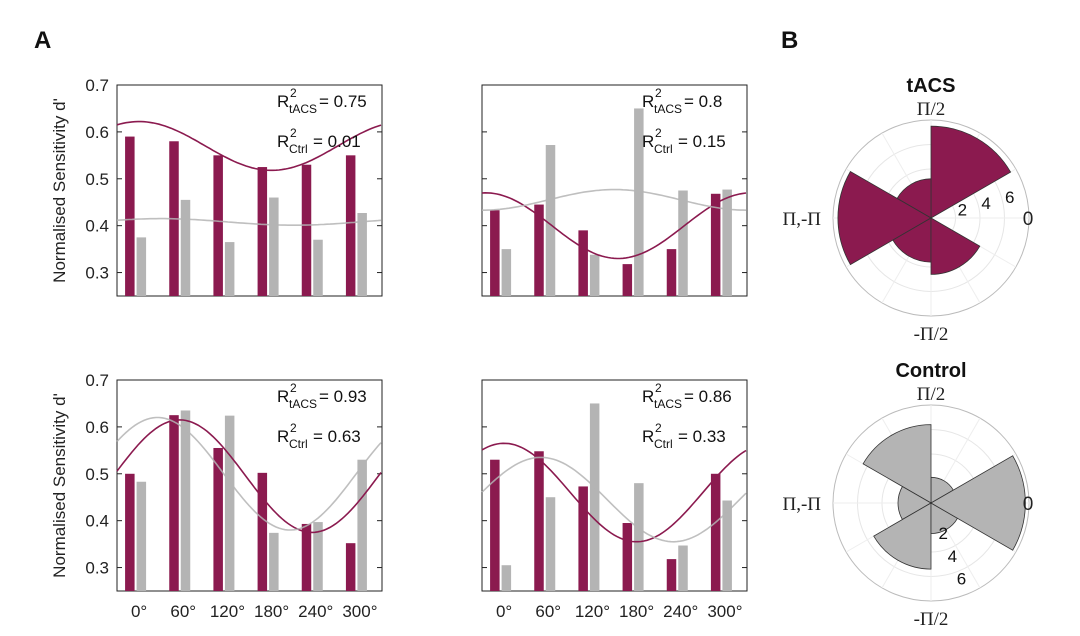 This screenshot has width=1080, height=636. I want to click on y-axis-label: Normalised Sensitivity d', so click(59, 485).